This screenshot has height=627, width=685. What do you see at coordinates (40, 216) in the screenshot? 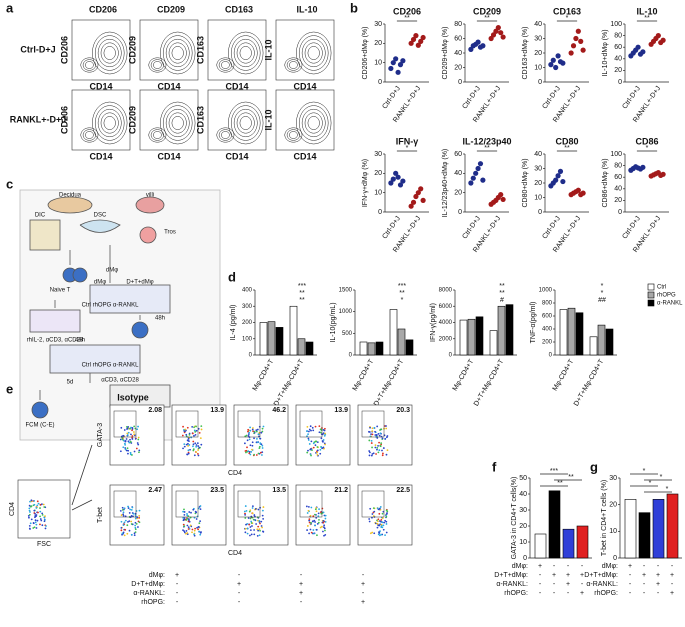
I see `schematic-label: DIC` at bounding box center [40, 216].